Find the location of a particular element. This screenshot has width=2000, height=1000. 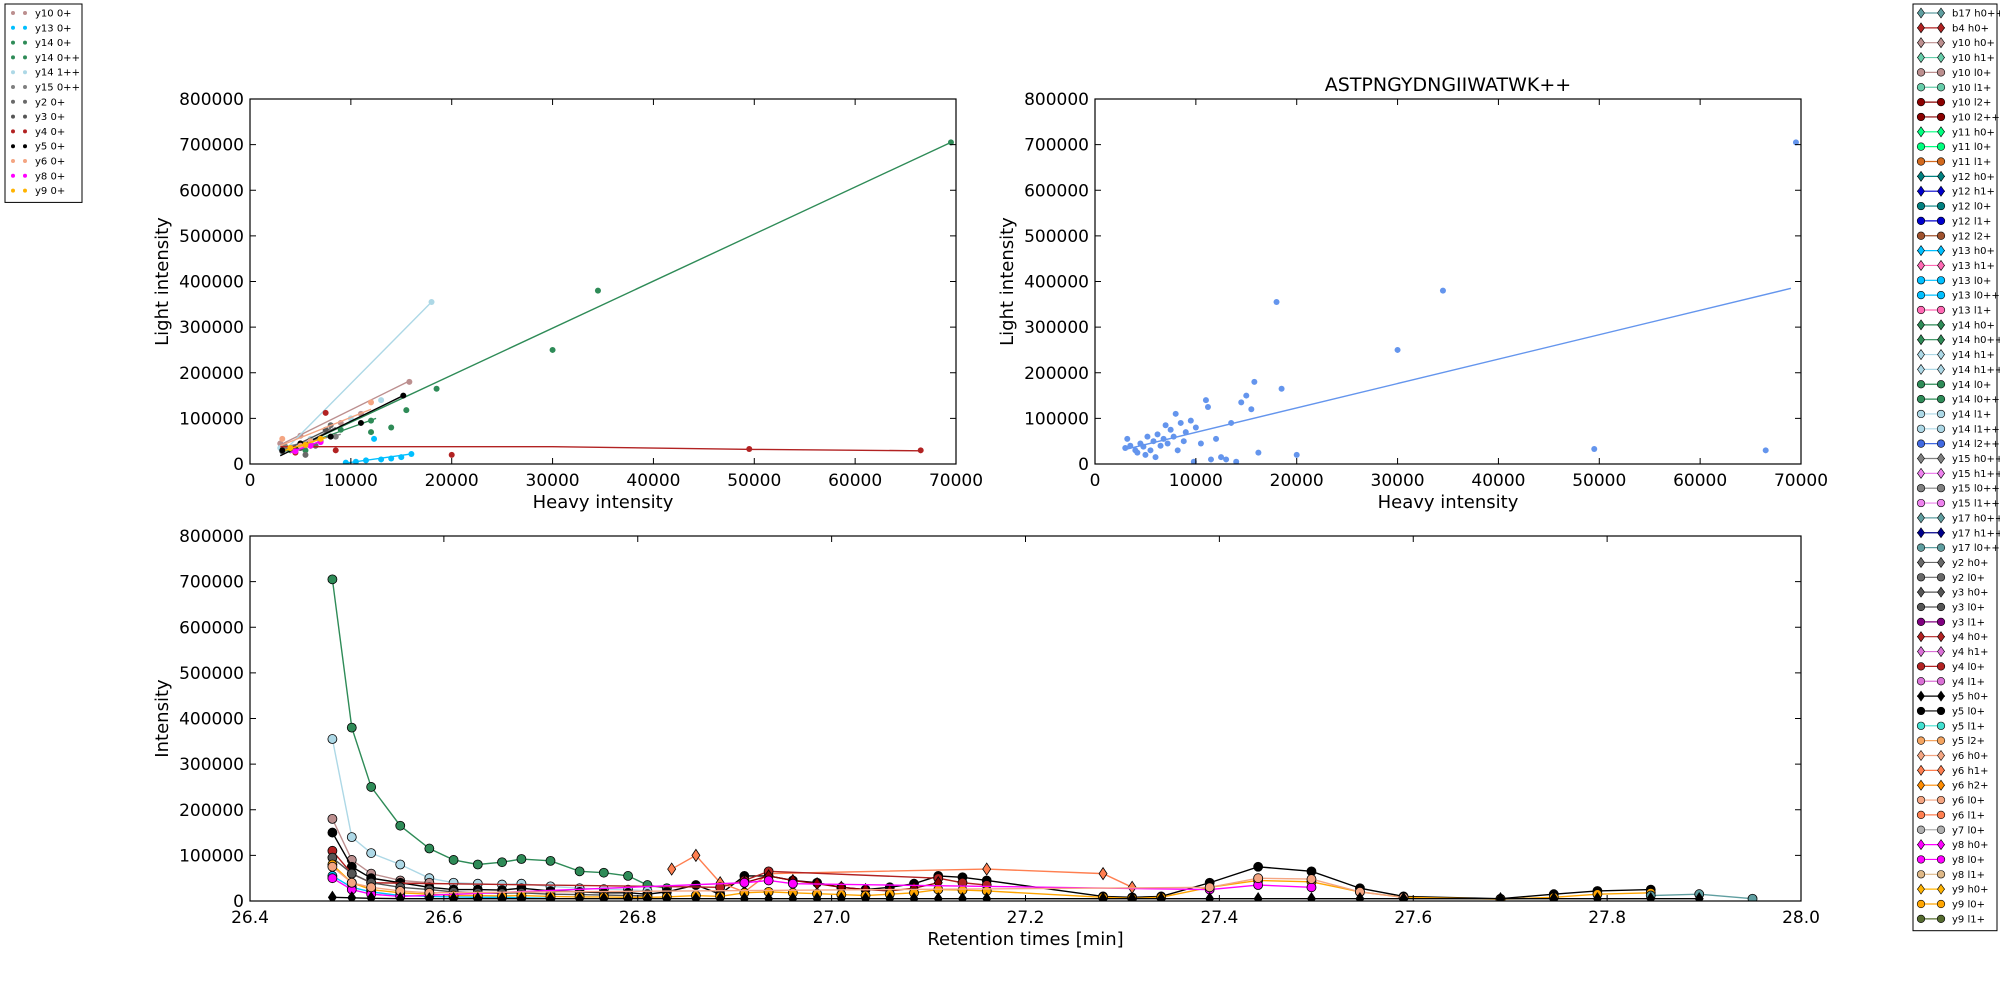

legend-label: y10 l2+ is located at coordinates (1971, 103).